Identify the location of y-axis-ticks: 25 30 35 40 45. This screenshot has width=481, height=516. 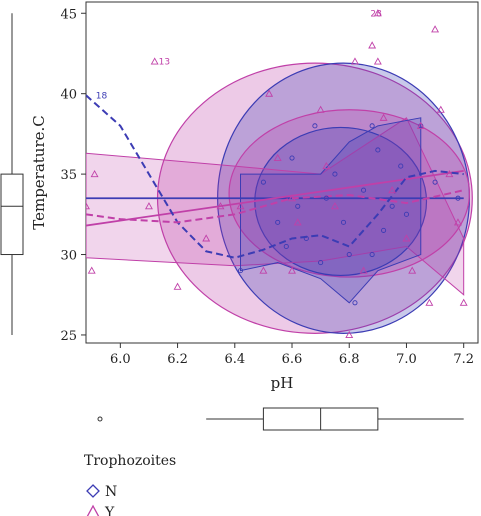
(73, 175).